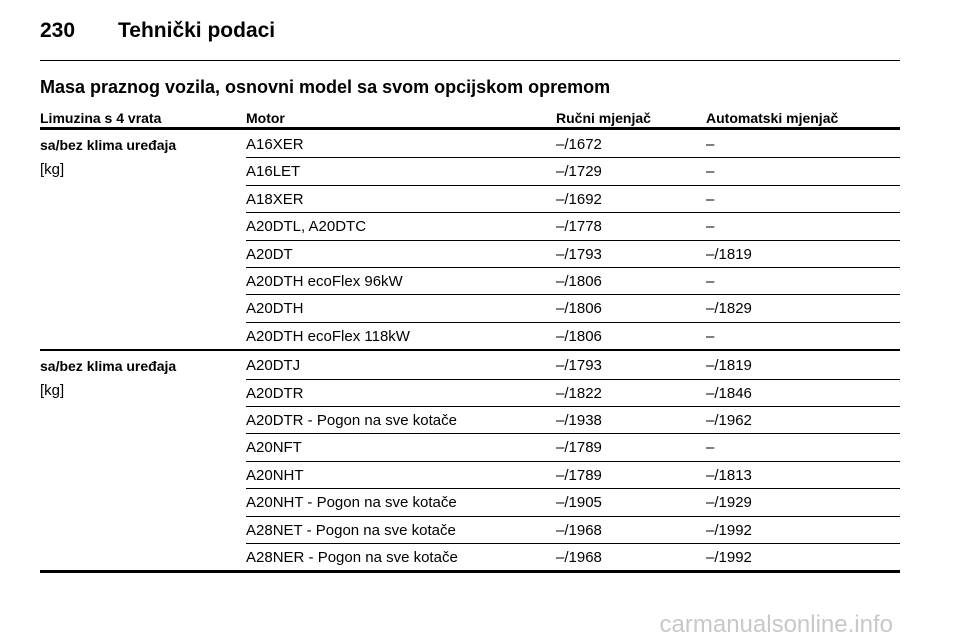 This screenshot has height=642, width=960. What do you see at coordinates (579, 420) in the screenshot?
I see `cell: –/1938` at bounding box center [579, 420].